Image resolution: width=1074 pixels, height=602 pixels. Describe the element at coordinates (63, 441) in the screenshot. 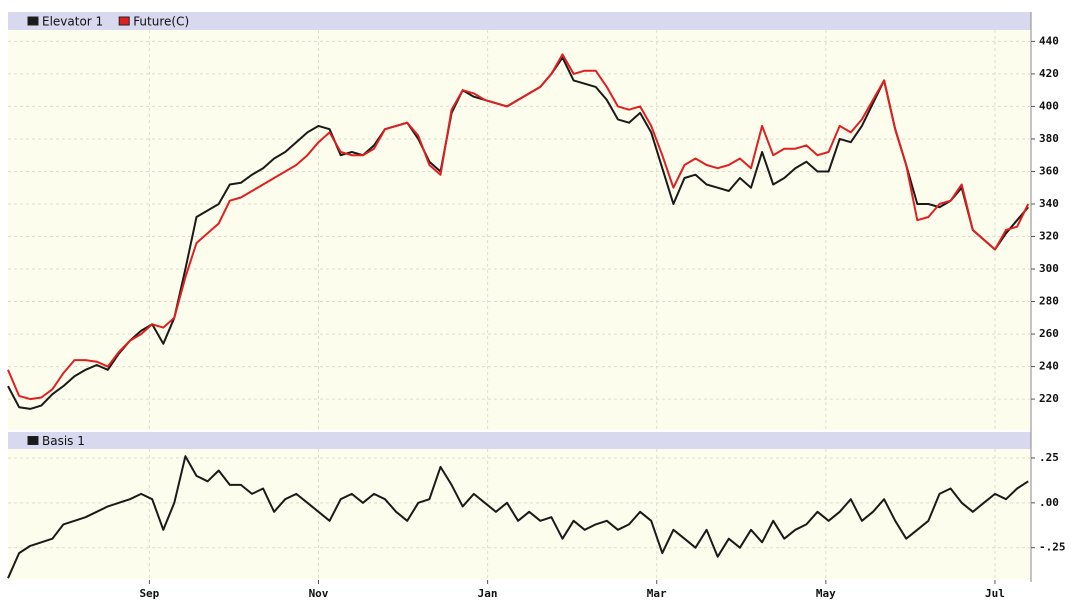

I see `legend-label: Basis 1` at that location.